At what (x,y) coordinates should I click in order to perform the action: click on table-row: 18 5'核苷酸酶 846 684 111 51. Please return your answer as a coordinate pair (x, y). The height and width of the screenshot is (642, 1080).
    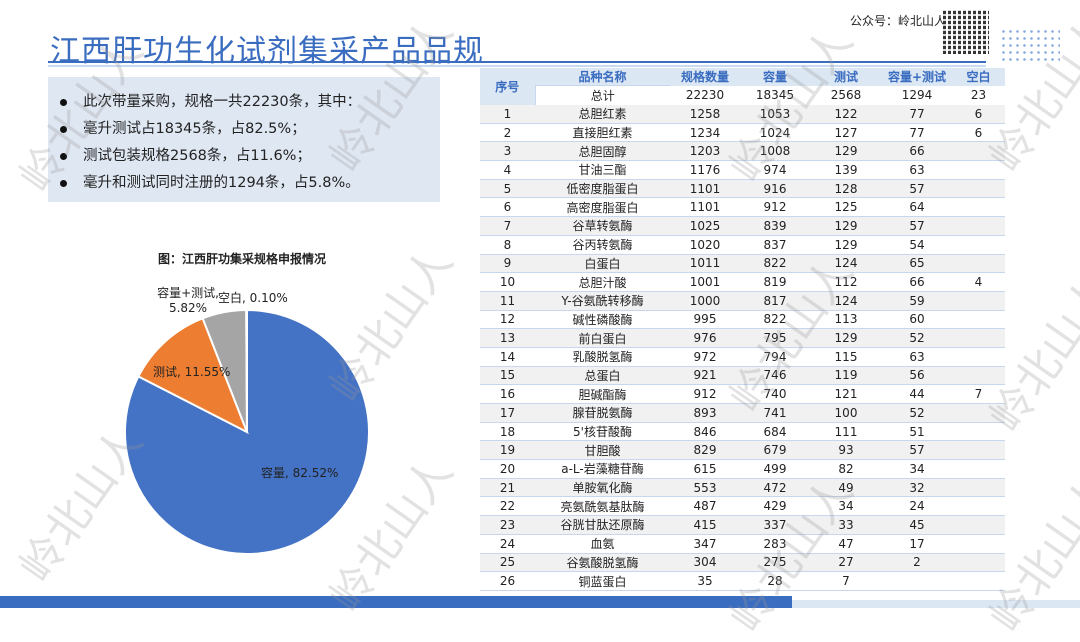
    Looking at the image, I should click on (742, 432).